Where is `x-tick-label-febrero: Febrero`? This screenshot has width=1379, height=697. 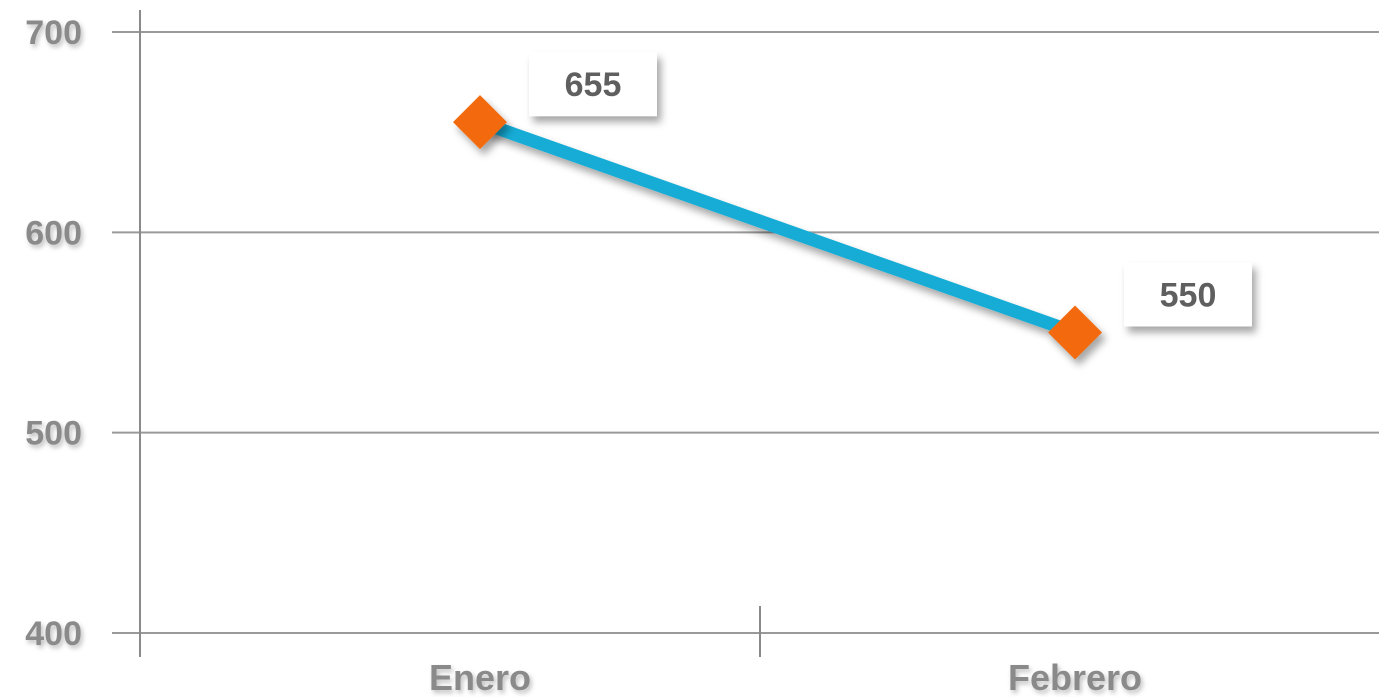 x-tick-label-febrero: Febrero is located at coordinates (1075, 677).